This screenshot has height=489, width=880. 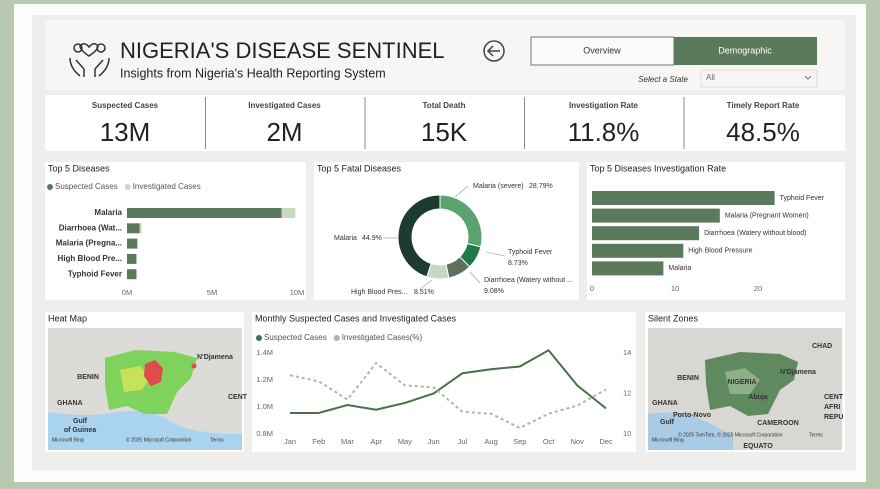 What do you see at coordinates (215, 357) in the screenshot?
I see `map-label: N'Djamena` at bounding box center [215, 357].